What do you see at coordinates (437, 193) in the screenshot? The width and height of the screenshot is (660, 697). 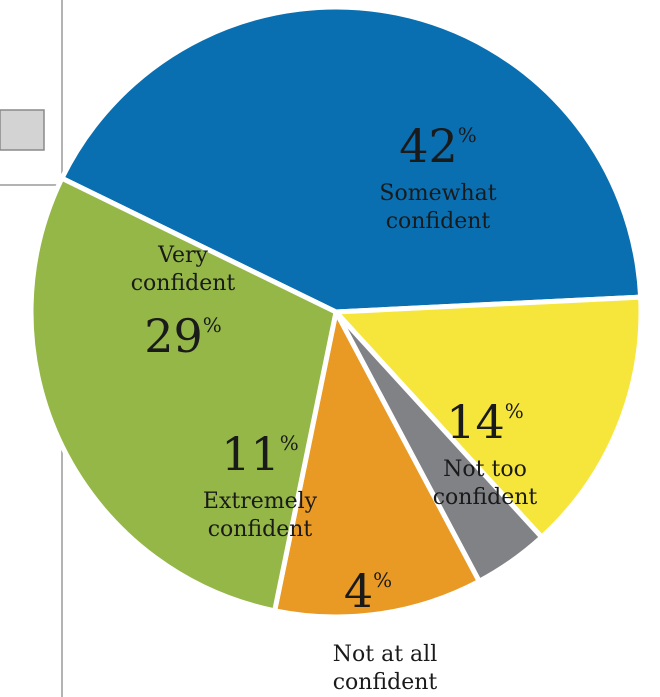 I see `slice-category-label-line: Somewhat` at bounding box center [437, 193].